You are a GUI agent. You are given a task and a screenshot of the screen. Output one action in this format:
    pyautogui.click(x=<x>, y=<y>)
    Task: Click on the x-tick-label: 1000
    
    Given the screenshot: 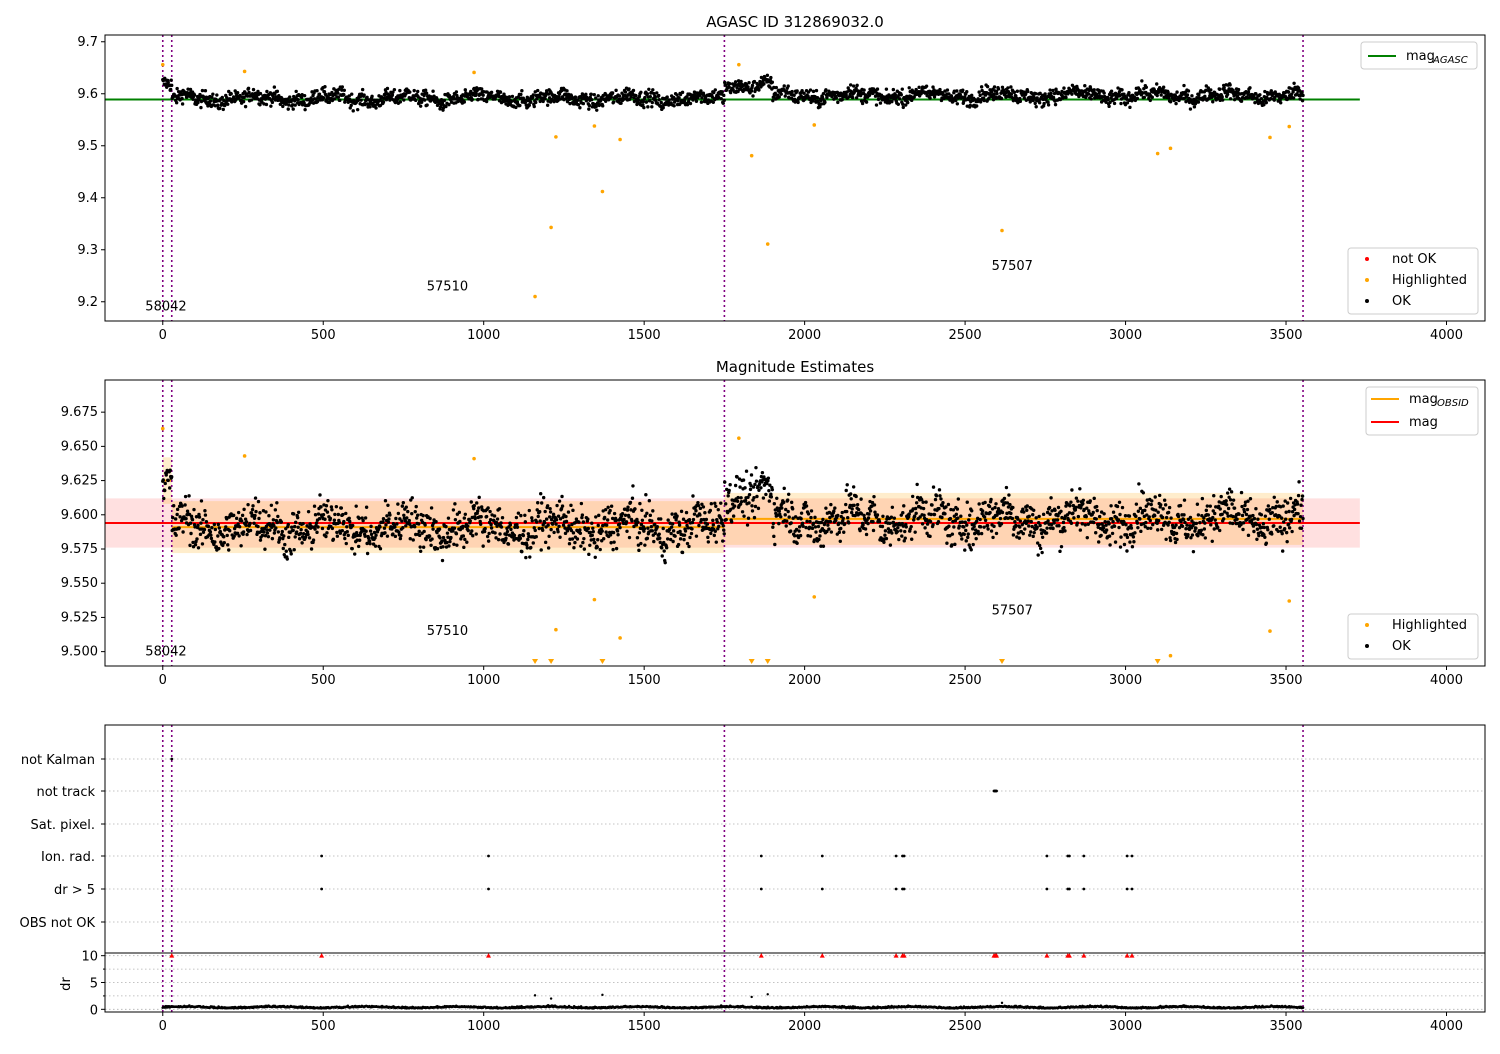 What is the action you would take?
    pyautogui.click(x=483, y=680)
    